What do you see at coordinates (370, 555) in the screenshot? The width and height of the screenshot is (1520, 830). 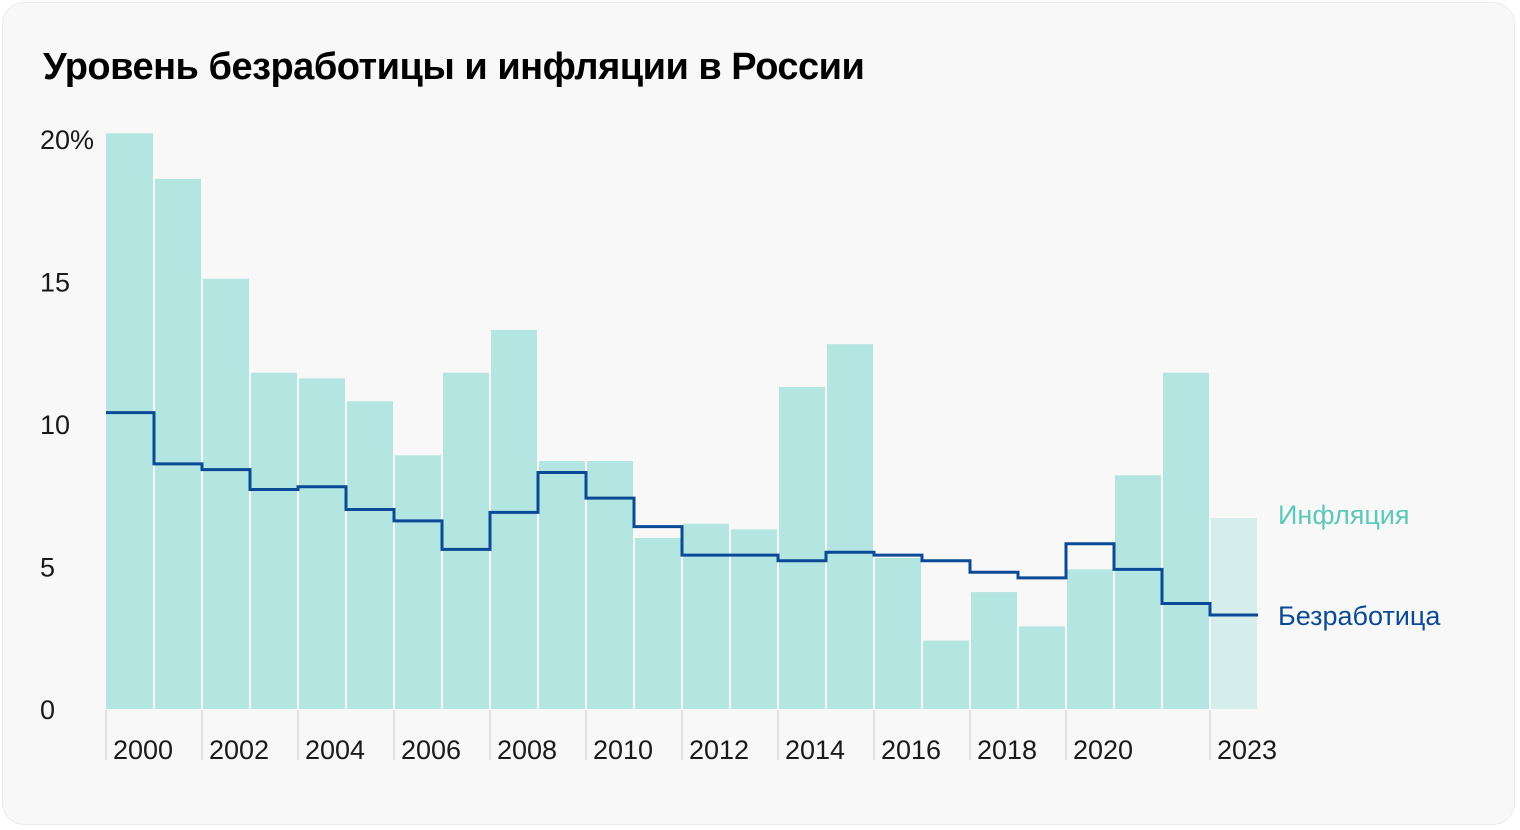 I see `inflation-bar-2005` at bounding box center [370, 555].